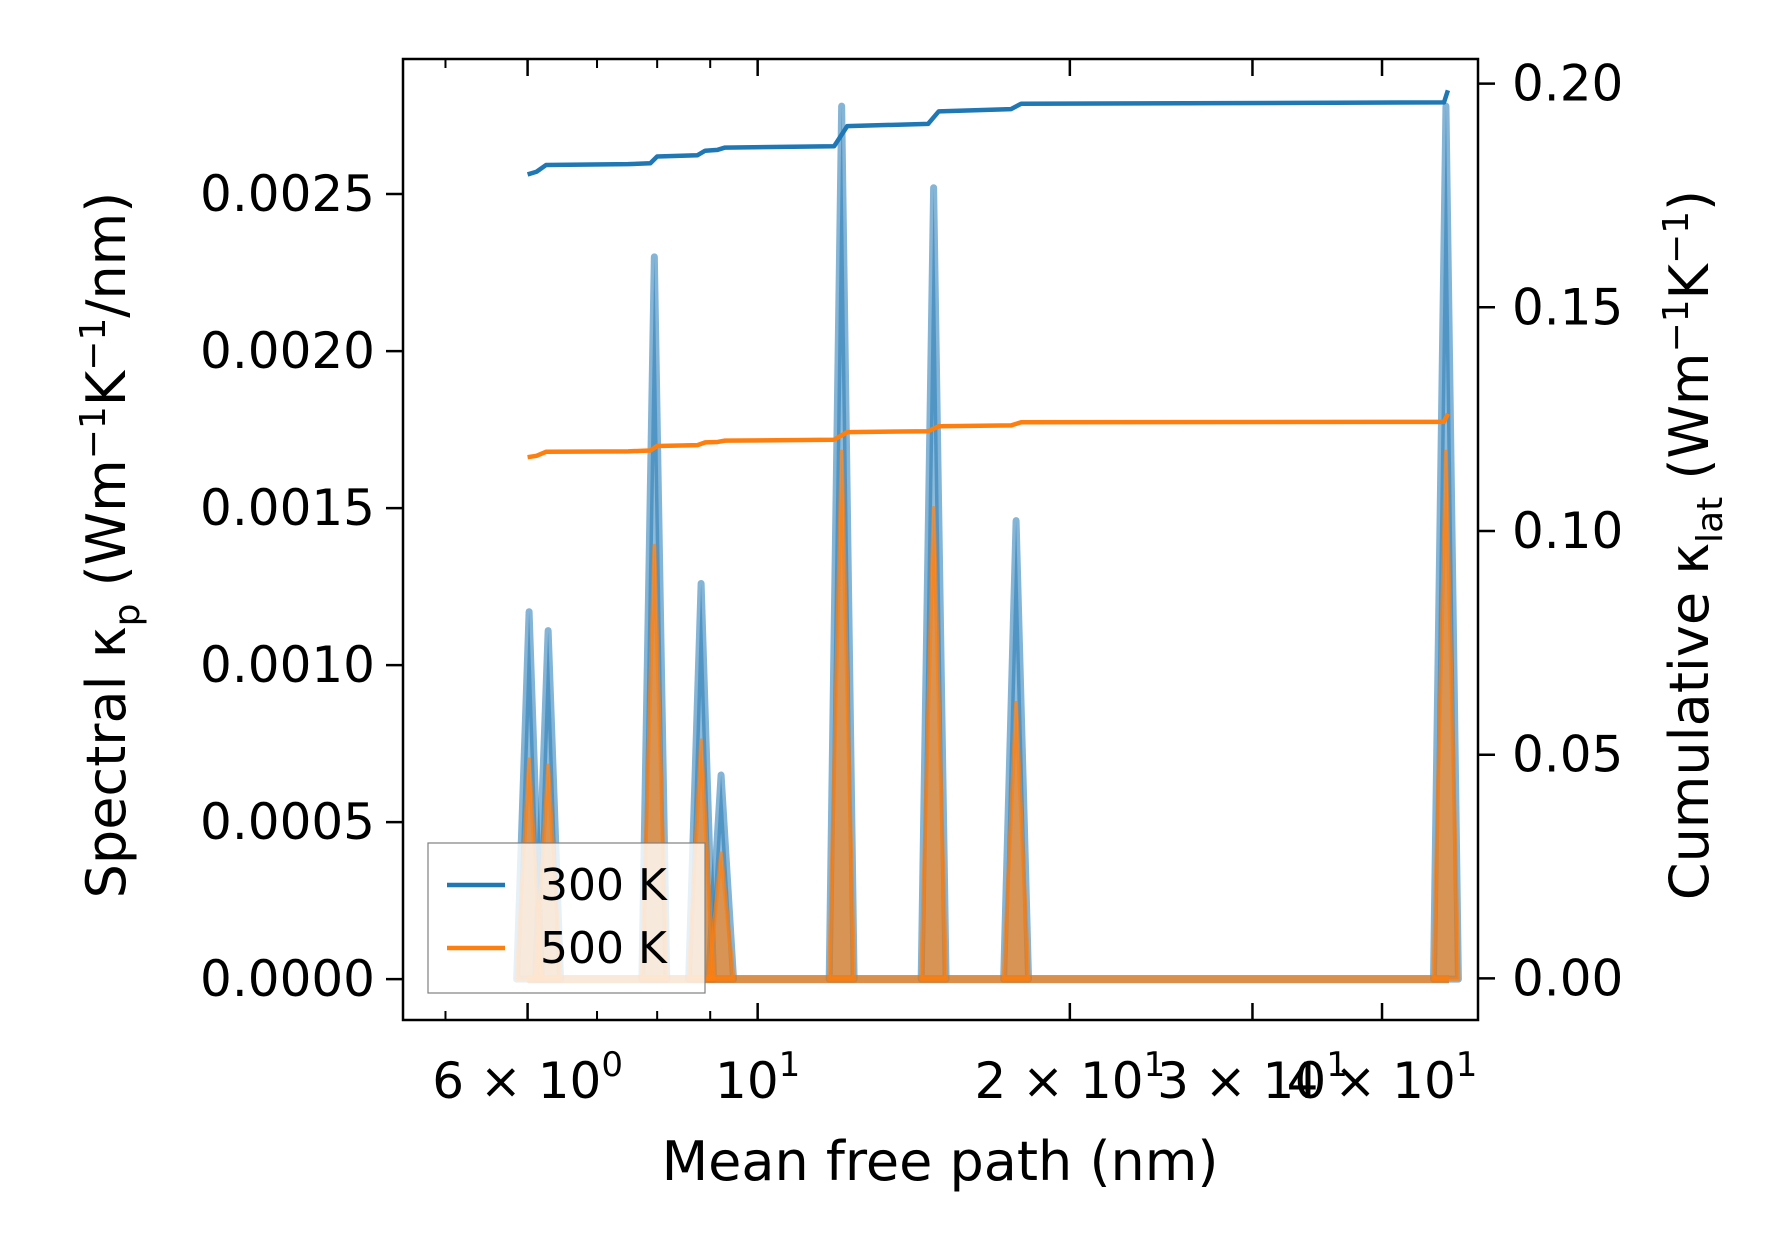 This screenshot has height=1253, width=1790. I want to click on y-left-tick-label-2: 0.0010, so click(287, 665).